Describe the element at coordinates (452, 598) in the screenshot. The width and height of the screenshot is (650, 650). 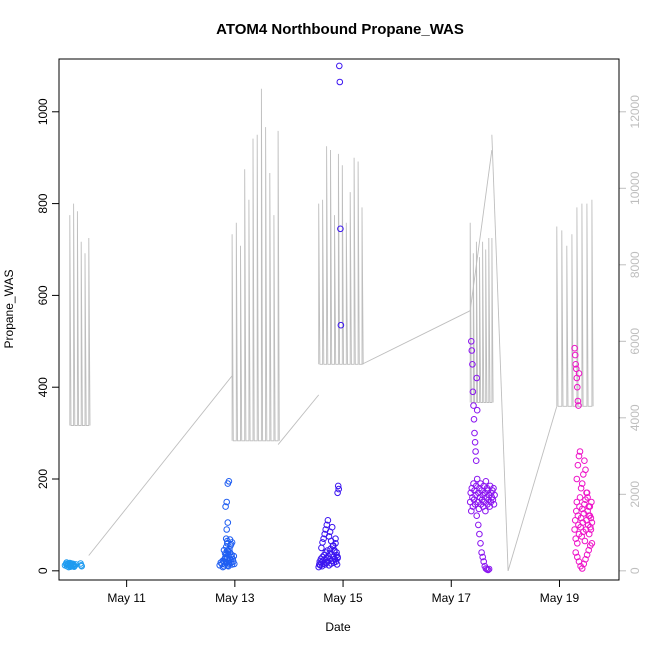
I see `x-tick-label: May 17` at that location.